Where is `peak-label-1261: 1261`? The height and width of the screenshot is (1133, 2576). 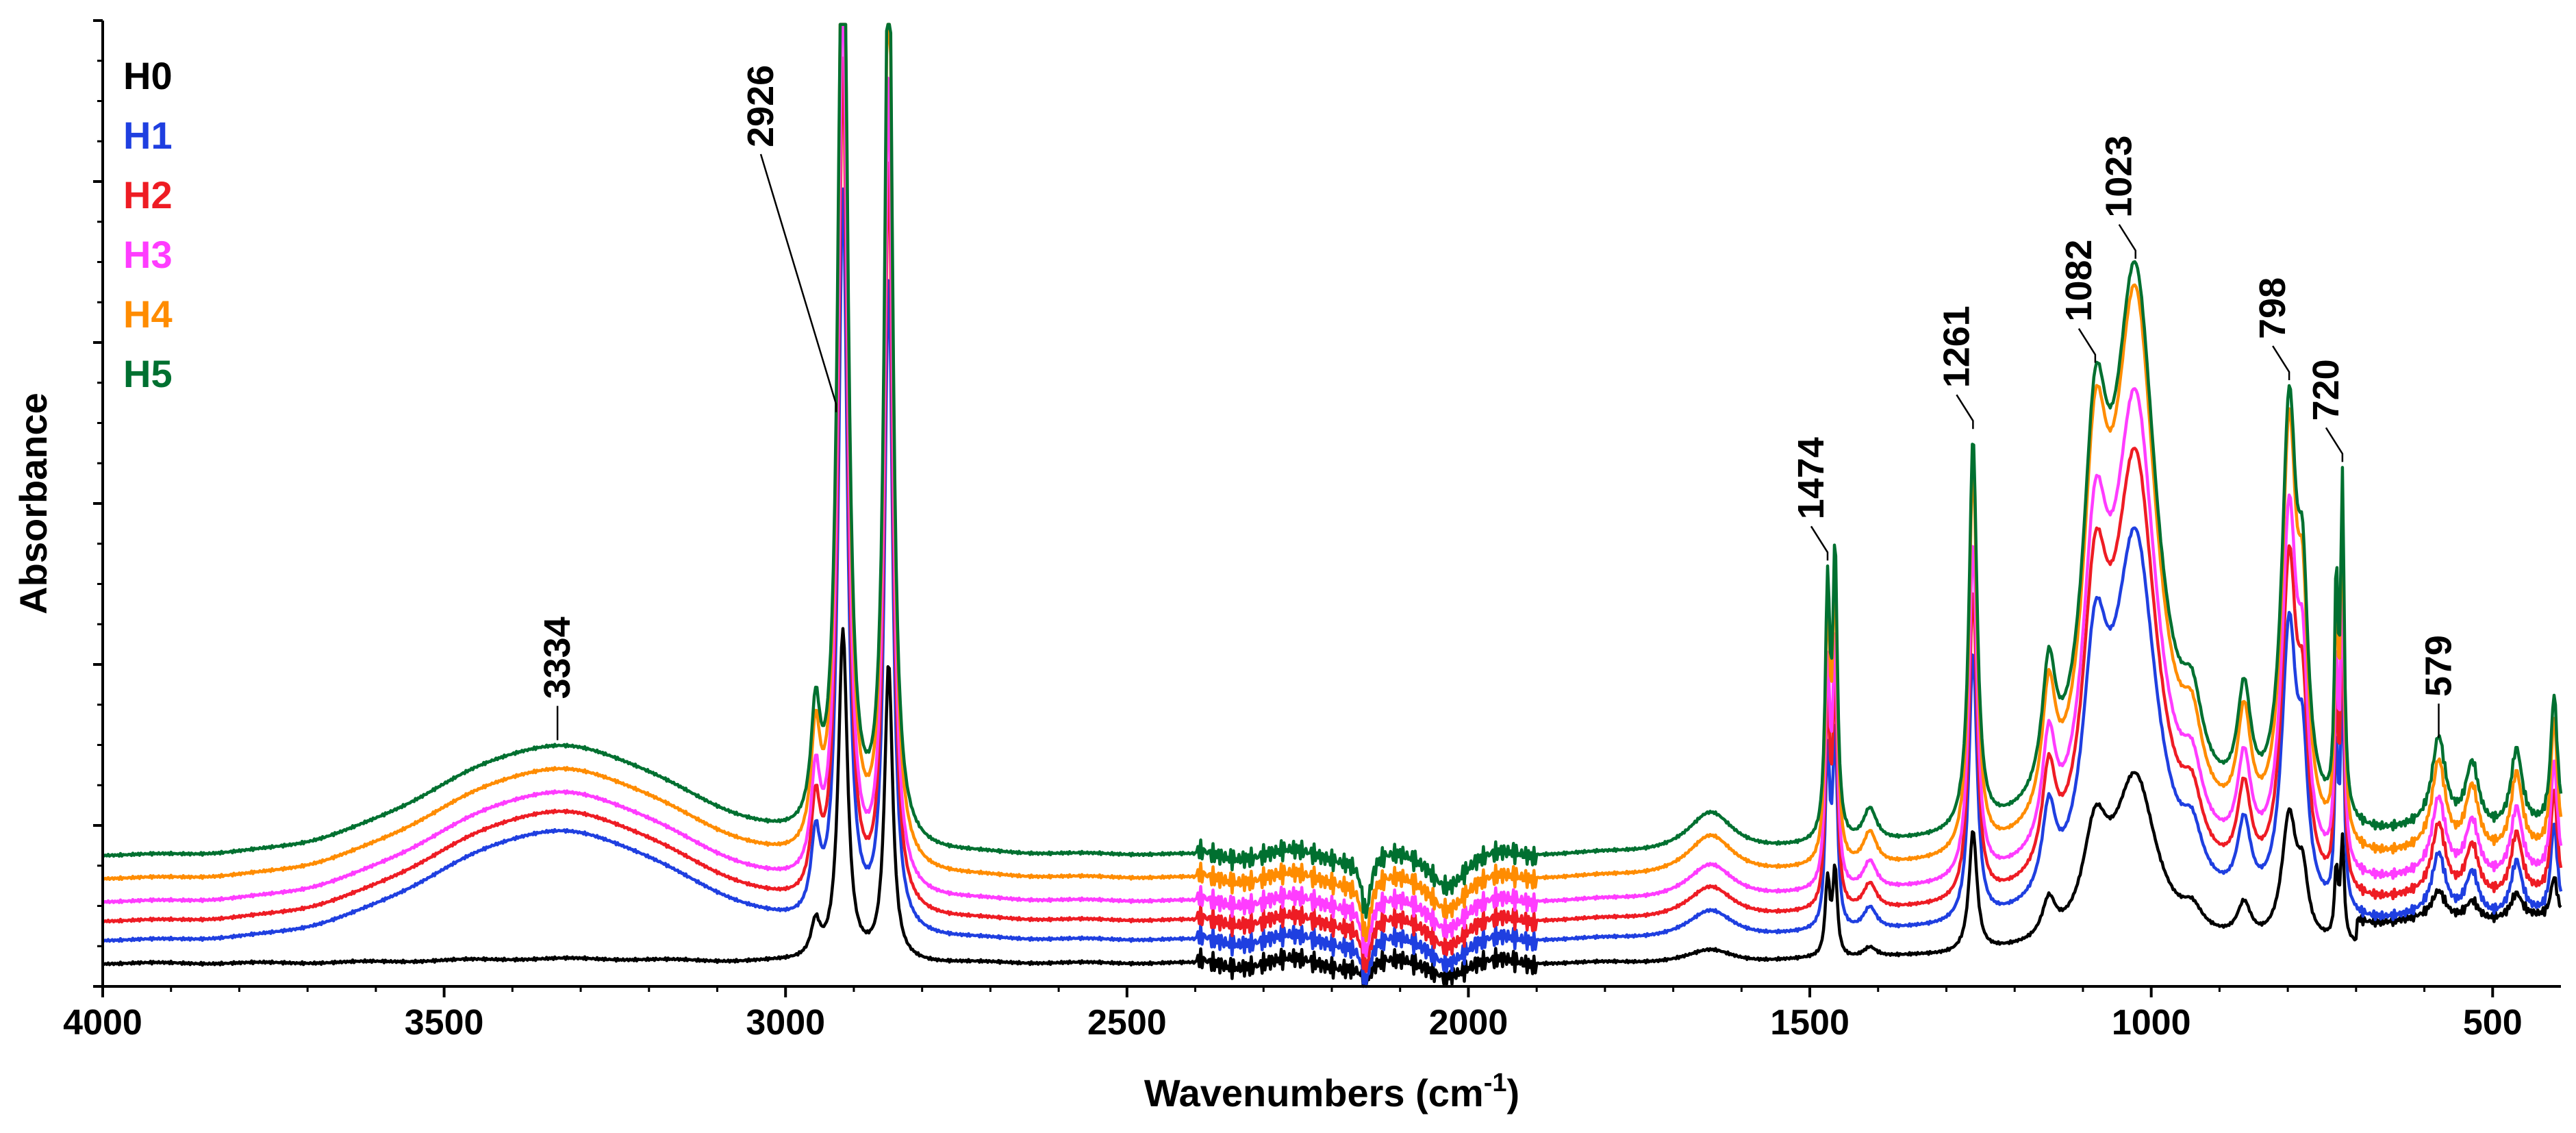 peak-label-1261: 1261 is located at coordinates (1957, 347).